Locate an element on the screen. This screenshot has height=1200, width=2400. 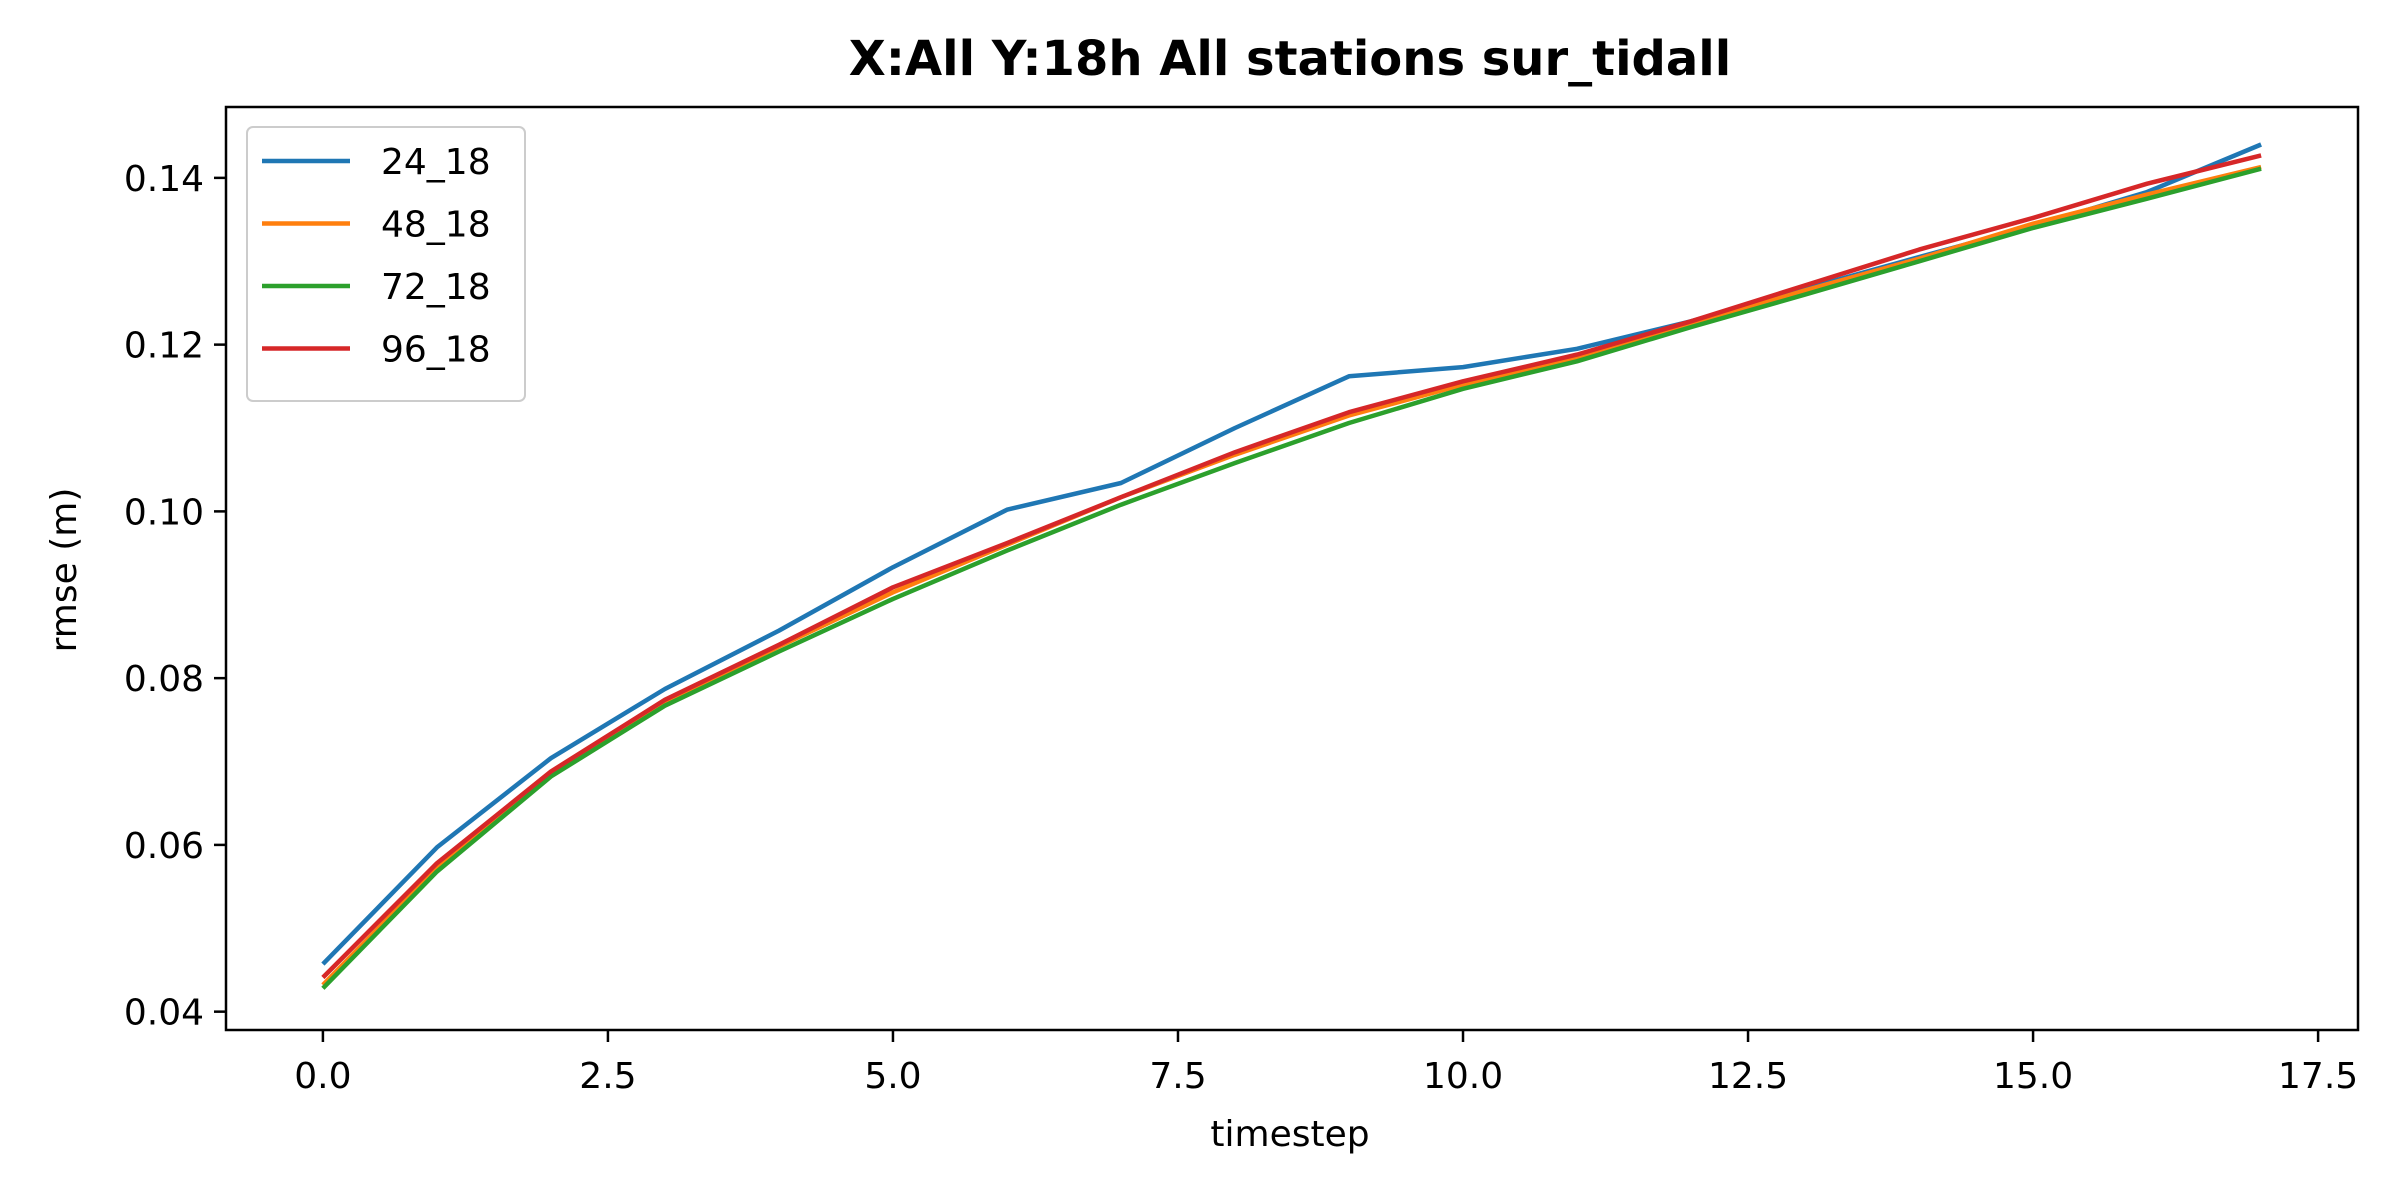
y-tick-label: 0.14 is located at coordinates (164, 179).